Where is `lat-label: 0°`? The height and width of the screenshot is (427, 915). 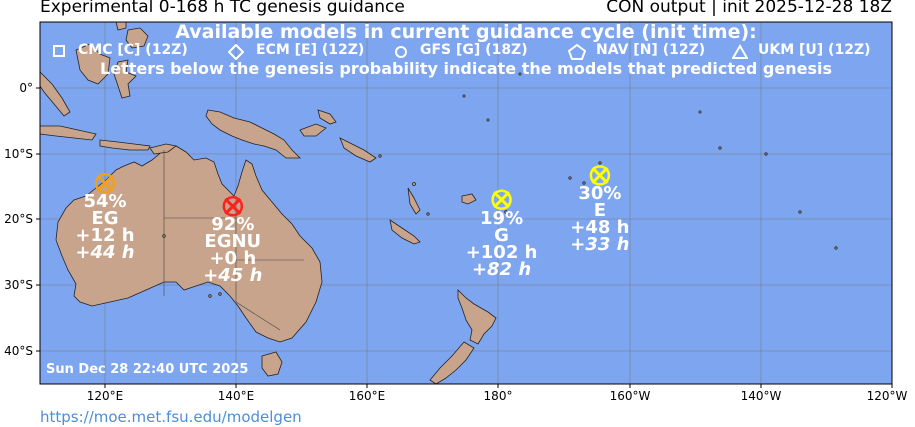
lat-label: 0° is located at coordinates (26, 88).